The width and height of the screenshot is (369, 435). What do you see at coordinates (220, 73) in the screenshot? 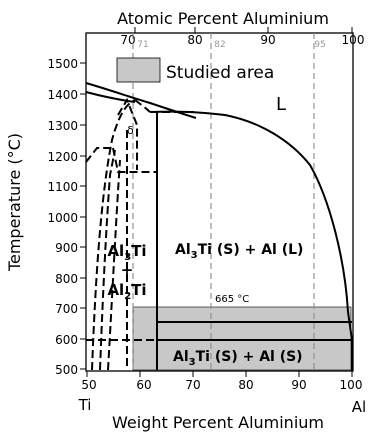
I see `legend-label: Studied area` at bounding box center [220, 73].